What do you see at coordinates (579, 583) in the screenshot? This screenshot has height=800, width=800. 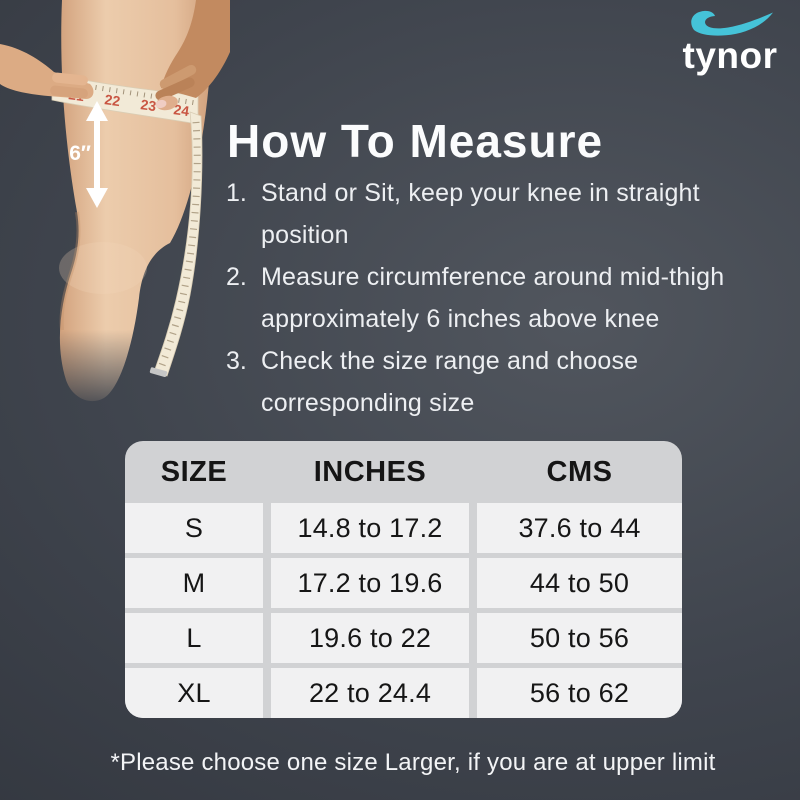 I see `table-cell: 44 to 50` at bounding box center [579, 583].